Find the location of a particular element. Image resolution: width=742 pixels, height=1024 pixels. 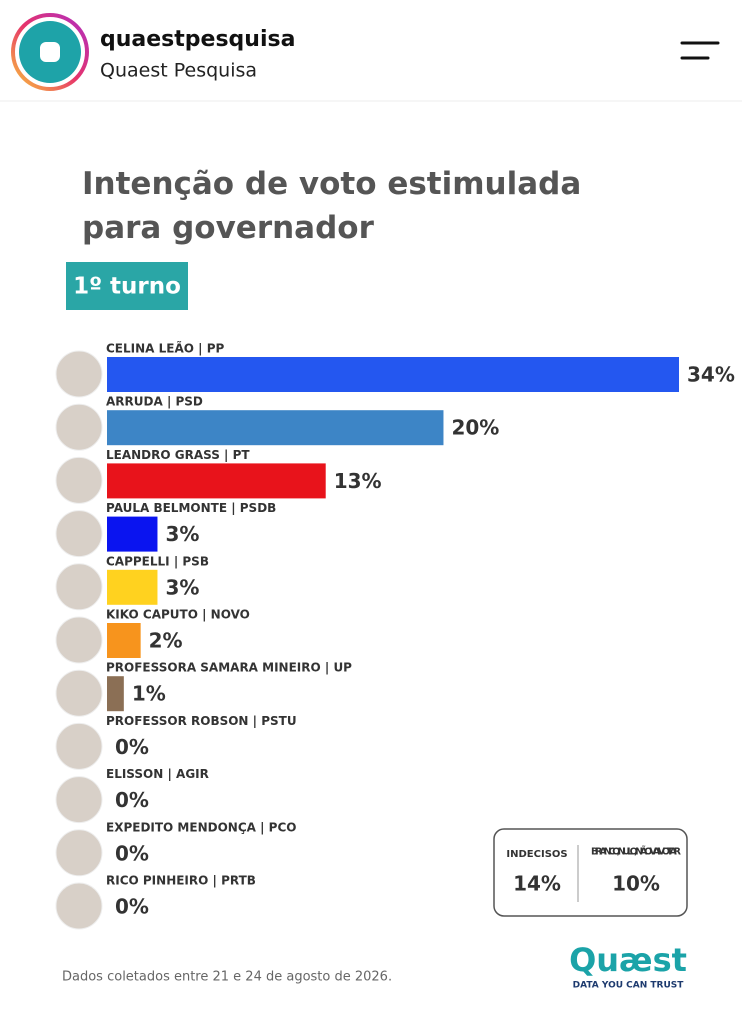

value-label: 13% is located at coordinates (358, 481).